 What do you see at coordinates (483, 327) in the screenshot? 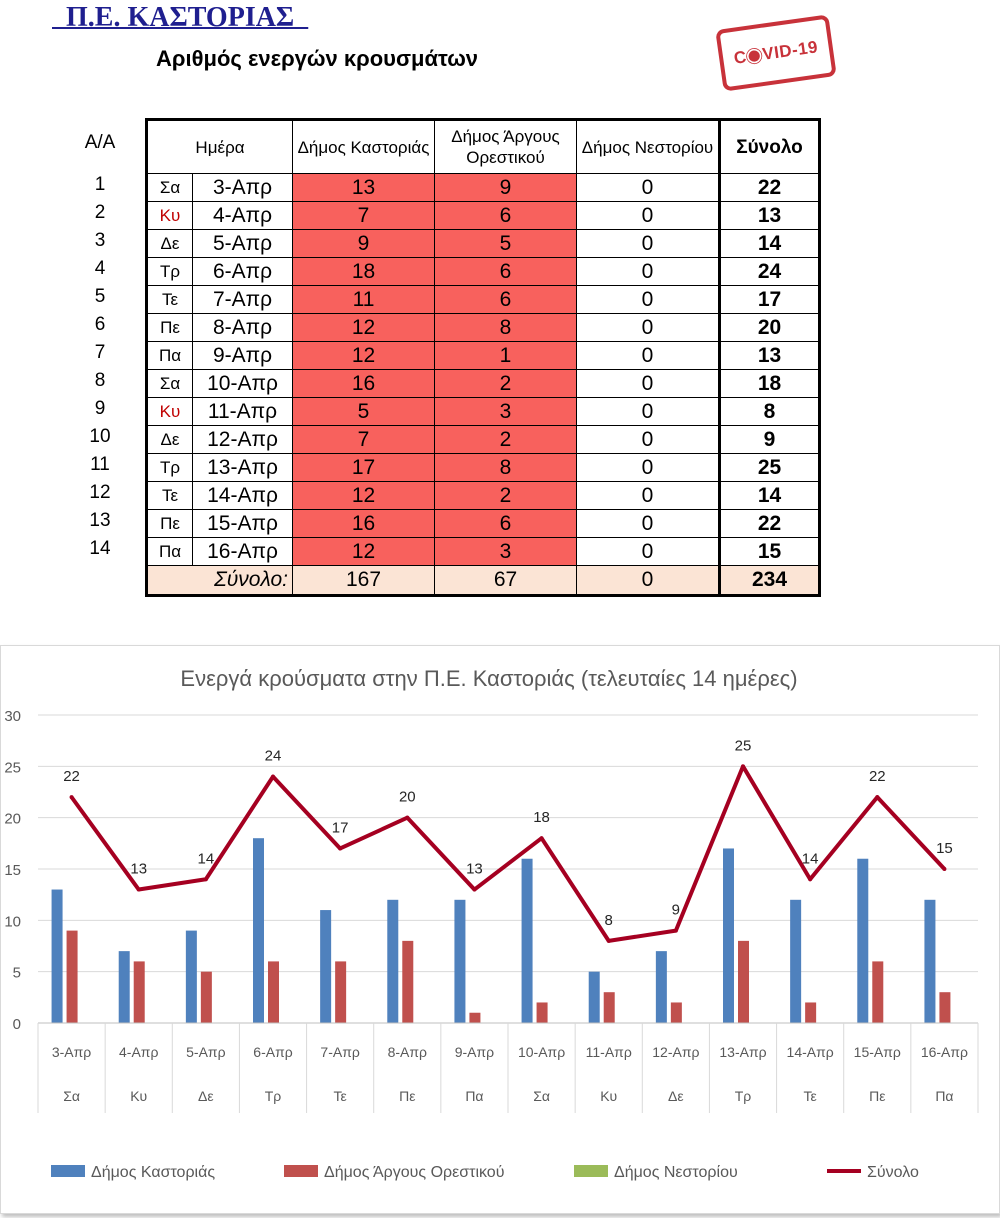
I see `table-row: Πε 8-Απρ 12 8 0 20` at bounding box center [483, 327].